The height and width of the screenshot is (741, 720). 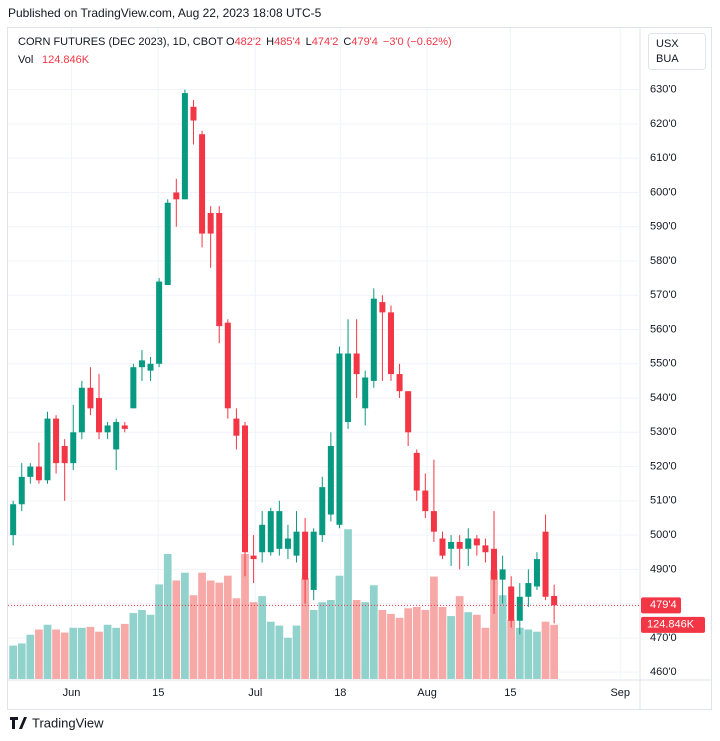 I want to click on x-tick-label: 18, so click(x=340, y=693).